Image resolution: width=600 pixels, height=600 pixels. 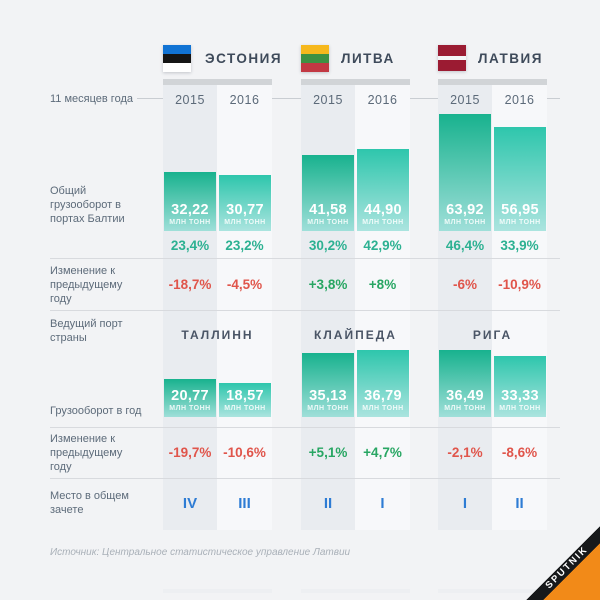 What do you see at coordinates (519, 284) in the screenshot?
I see `change-value: -10,9%` at bounding box center [519, 284].